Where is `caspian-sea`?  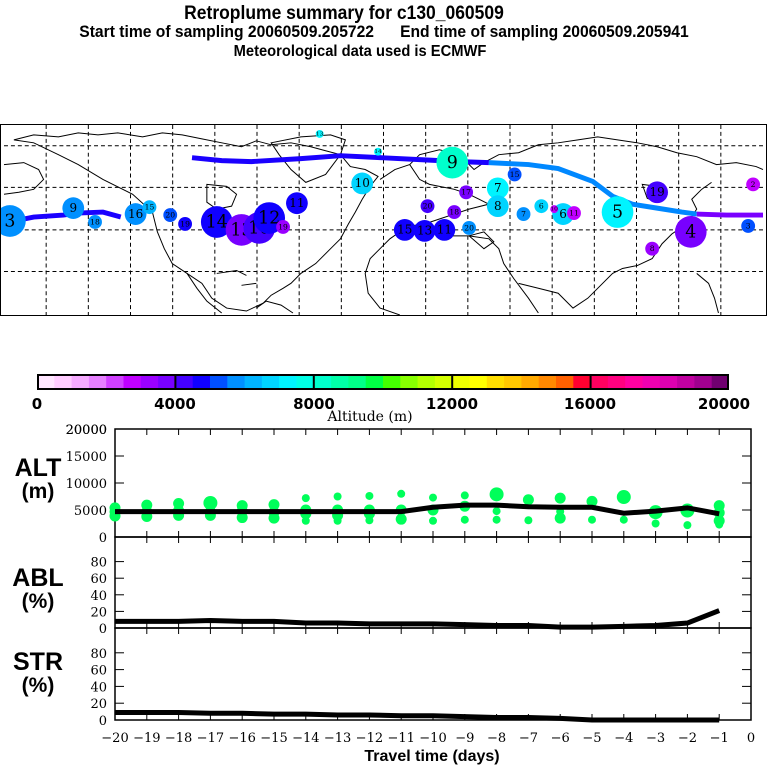 caspian-sea is located at coordinates (481, 240).